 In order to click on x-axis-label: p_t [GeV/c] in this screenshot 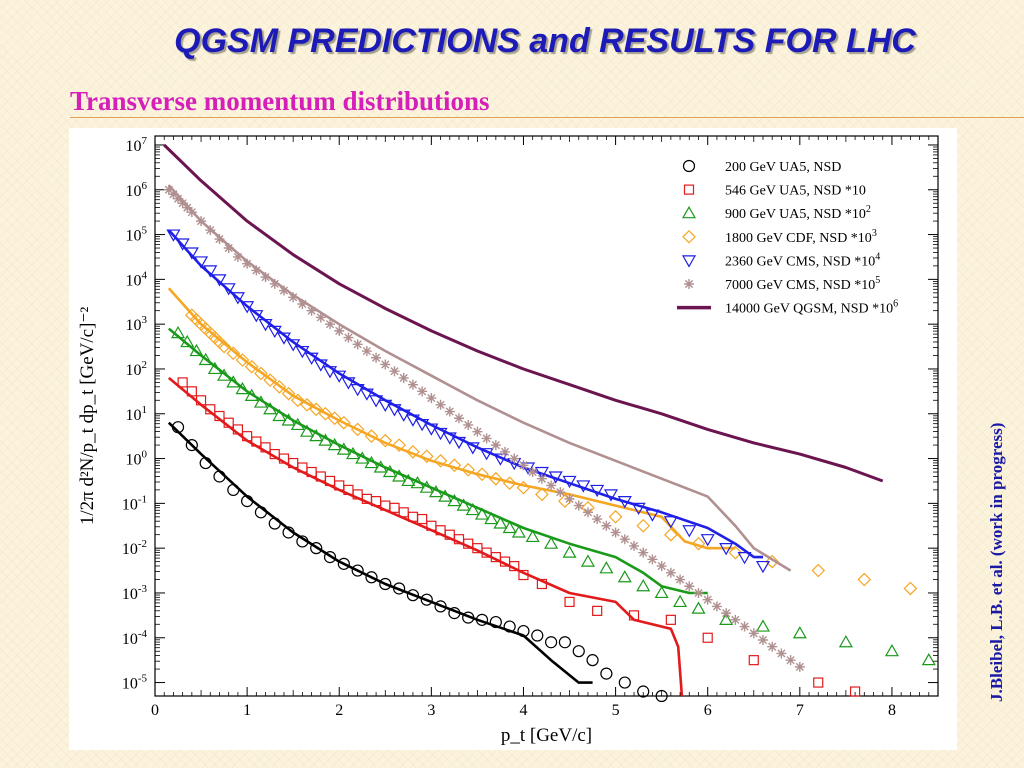, I will do `click(546, 735)`.